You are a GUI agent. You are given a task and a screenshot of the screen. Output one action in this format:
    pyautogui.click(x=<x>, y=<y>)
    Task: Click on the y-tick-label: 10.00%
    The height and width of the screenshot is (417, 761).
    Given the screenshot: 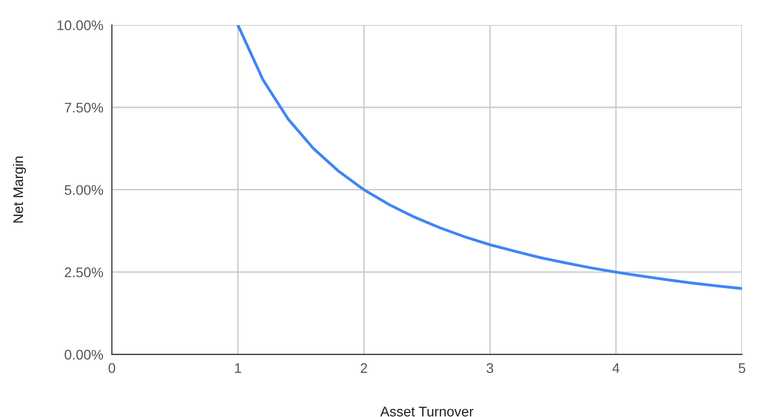 What is the action you would take?
    pyautogui.click(x=80, y=25)
    